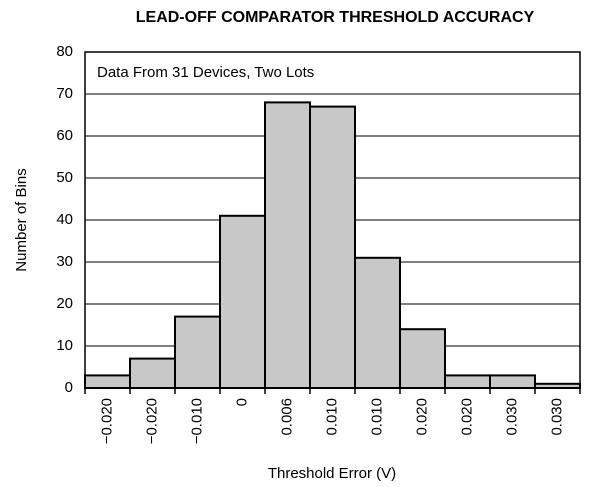  I want to click on annotation: Data From 31 Devices, Two Lots, so click(205, 72).